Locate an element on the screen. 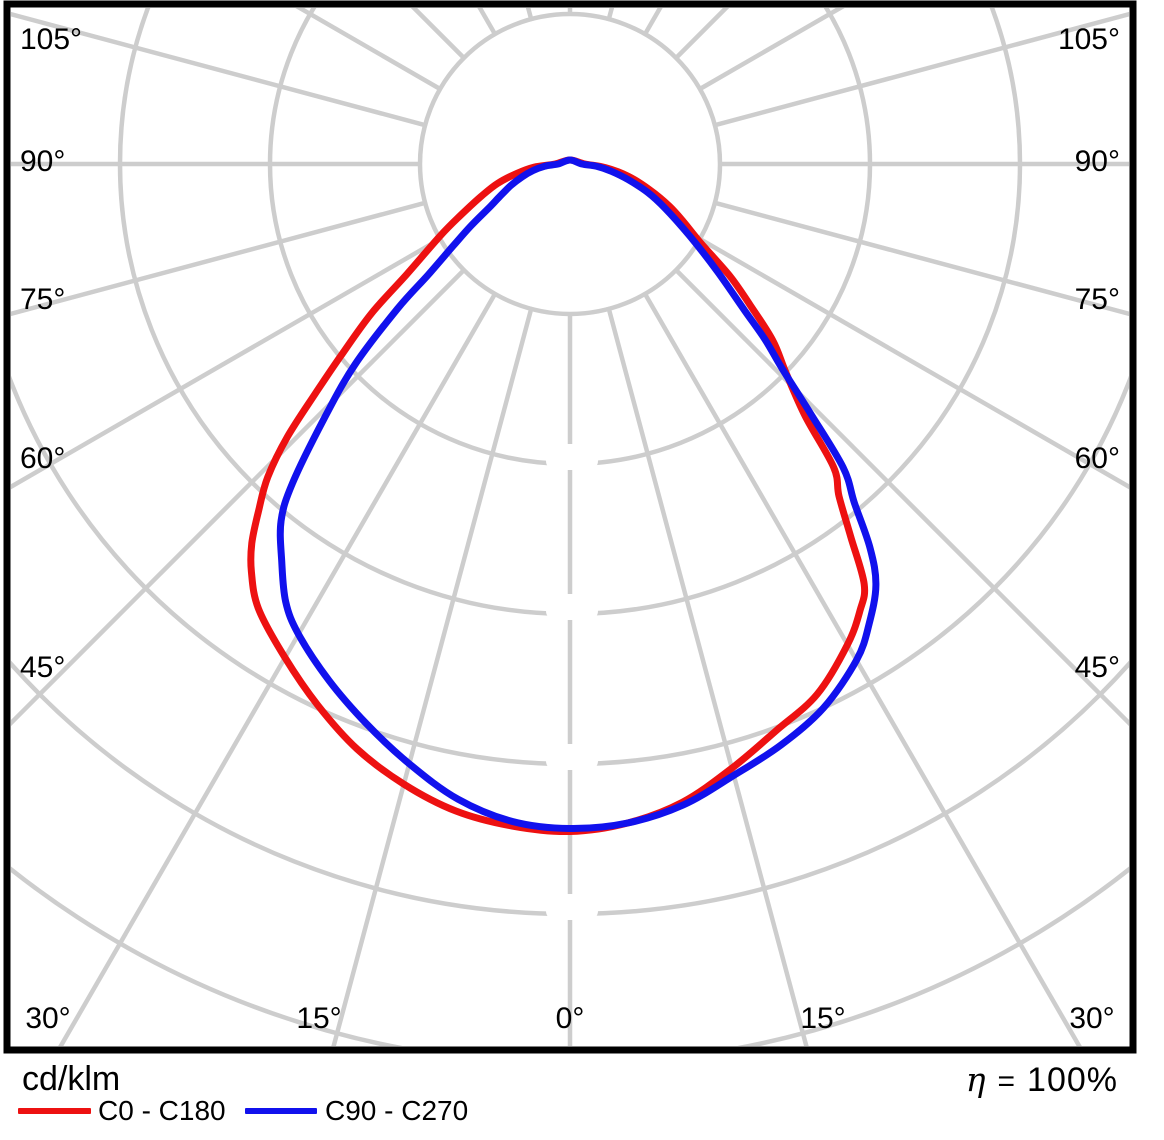 Image resolution: width=1164 pixels, height=1140 pixels. angle-label-right-45: 45° is located at coordinates (1097, 667).